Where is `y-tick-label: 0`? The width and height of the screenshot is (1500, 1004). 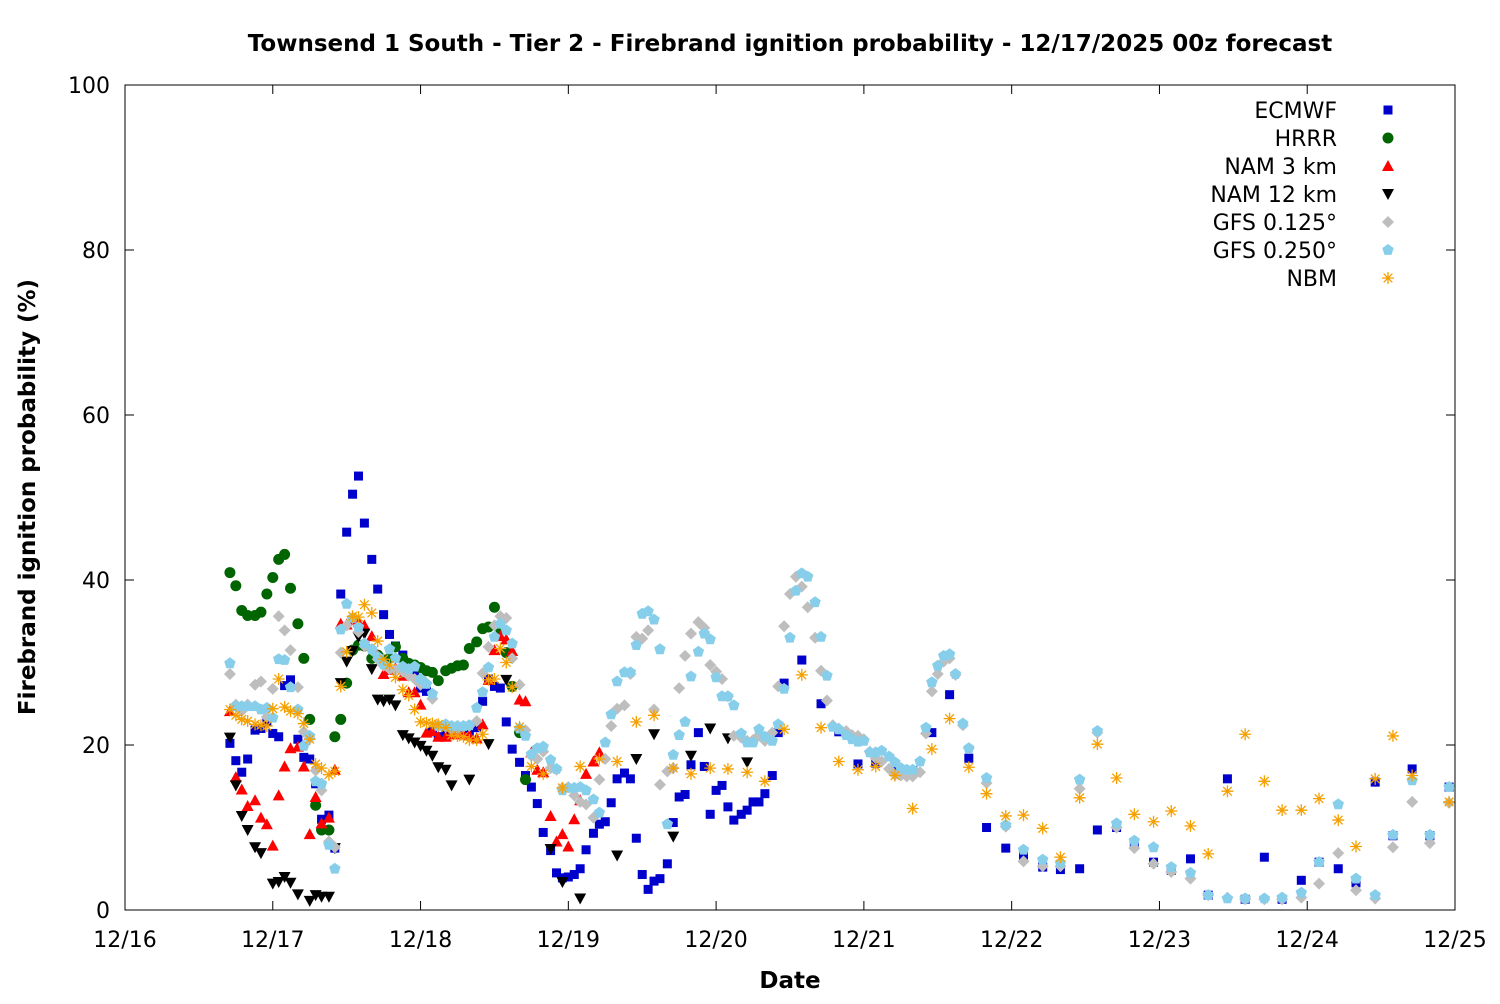 y-tick-label: 0 is located at coordinates (103, 911).